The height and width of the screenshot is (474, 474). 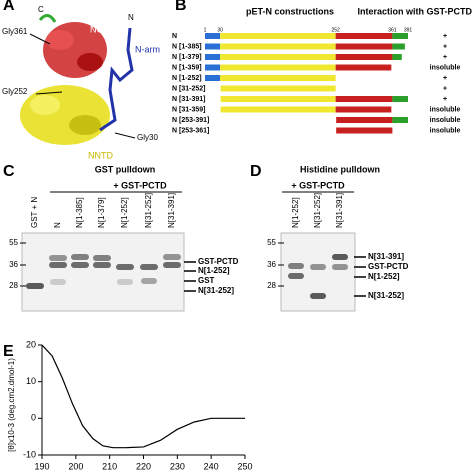 What do you see at coordinates (188, 109) in the screenshot?
I see `construct-label: N [31-359]` at bounding box center [188, 109].